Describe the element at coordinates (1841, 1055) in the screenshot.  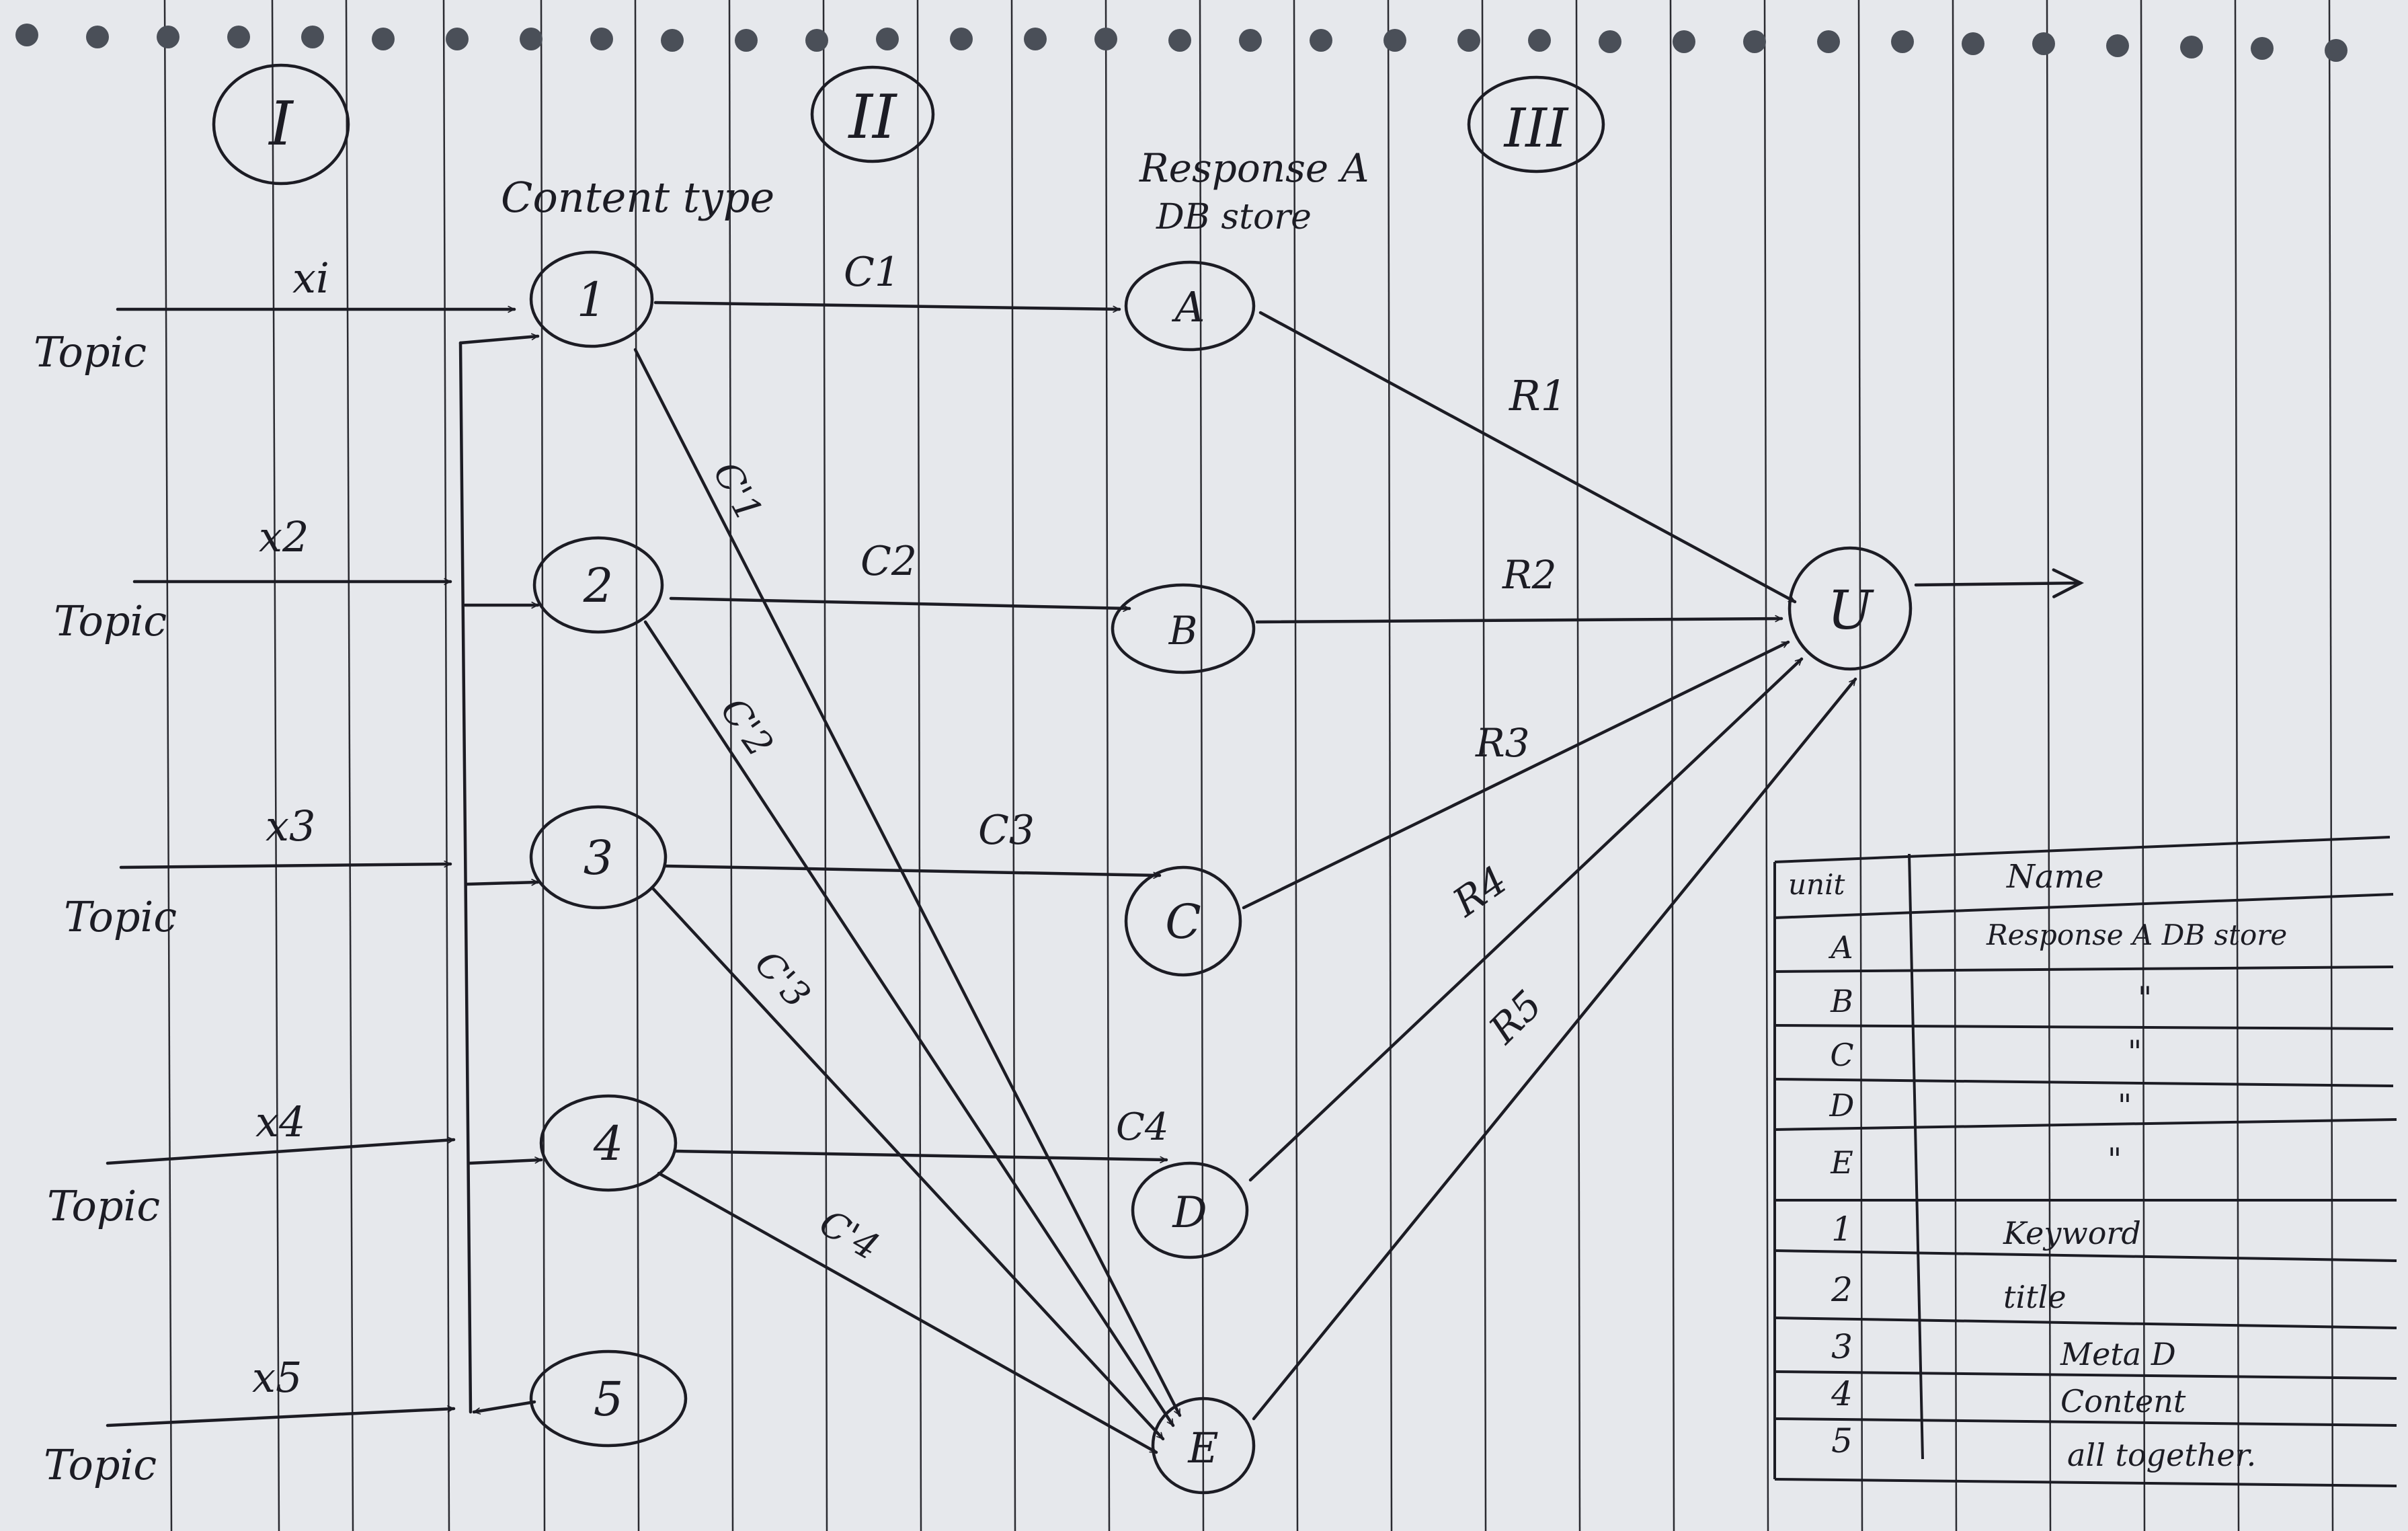
I see `table-unit-cell: C` at that location.